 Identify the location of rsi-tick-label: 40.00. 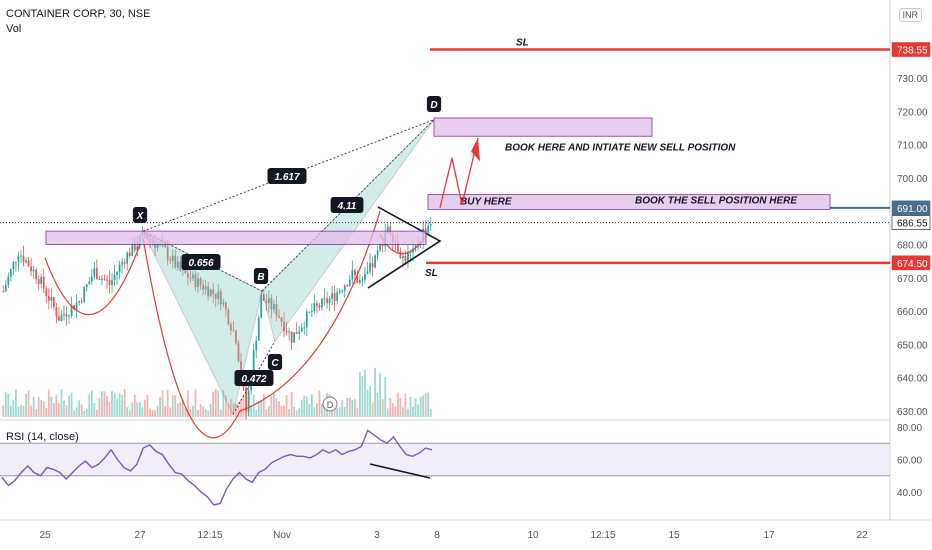
(909, 493).